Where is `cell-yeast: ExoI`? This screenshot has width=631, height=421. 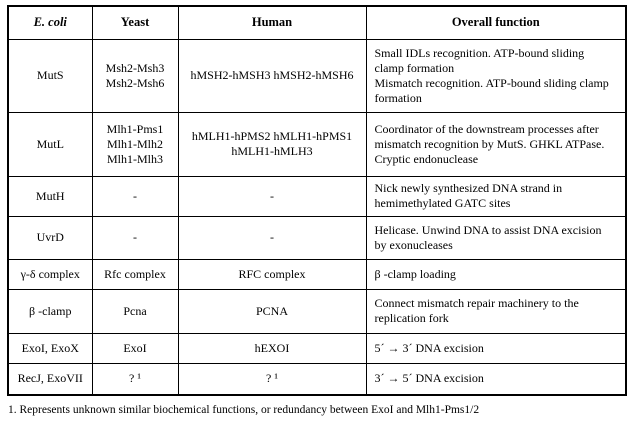
cell-yeast: ExoI is located at coordinates (135, 348).